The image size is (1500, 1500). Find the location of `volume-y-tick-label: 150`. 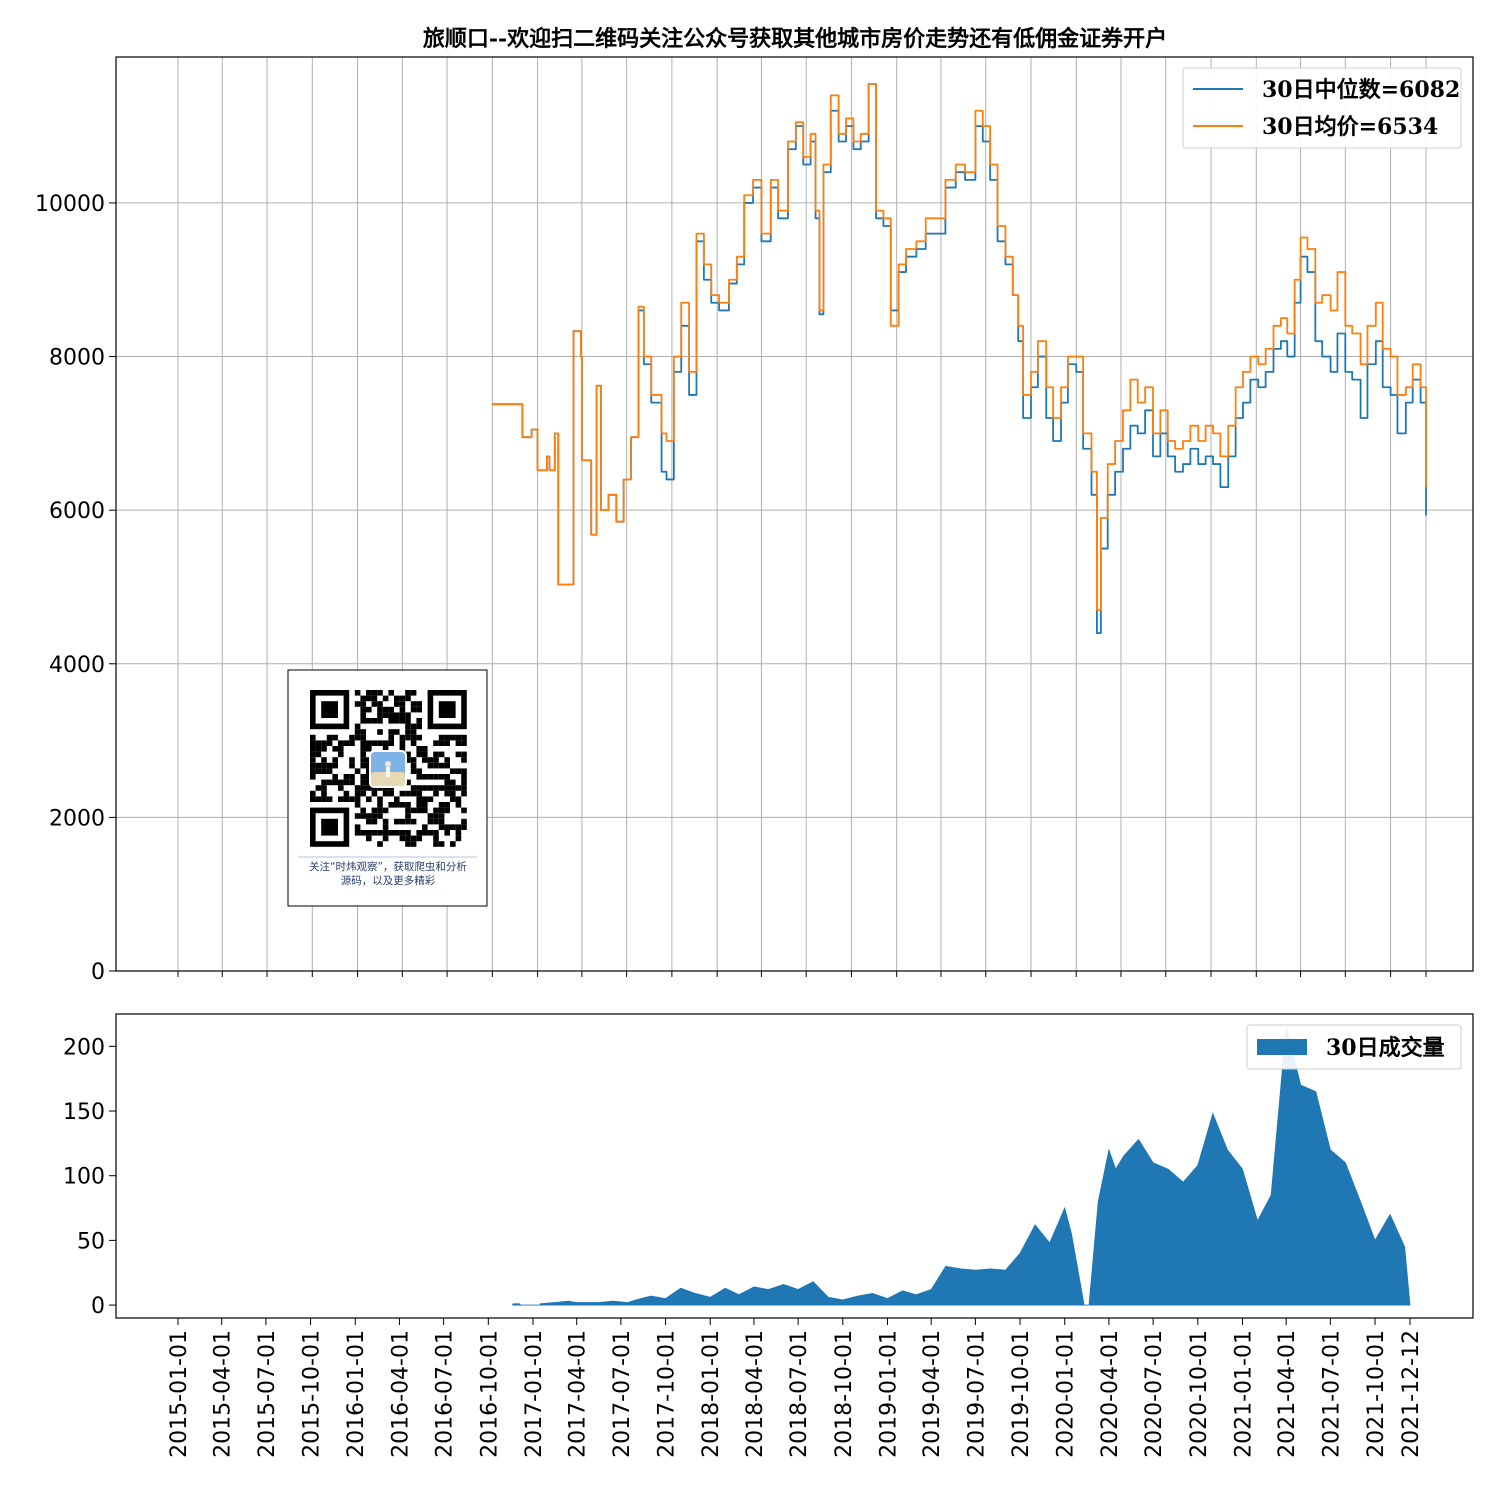

volume-y-tick-label: 150 is located at coordinates (84, 1112).